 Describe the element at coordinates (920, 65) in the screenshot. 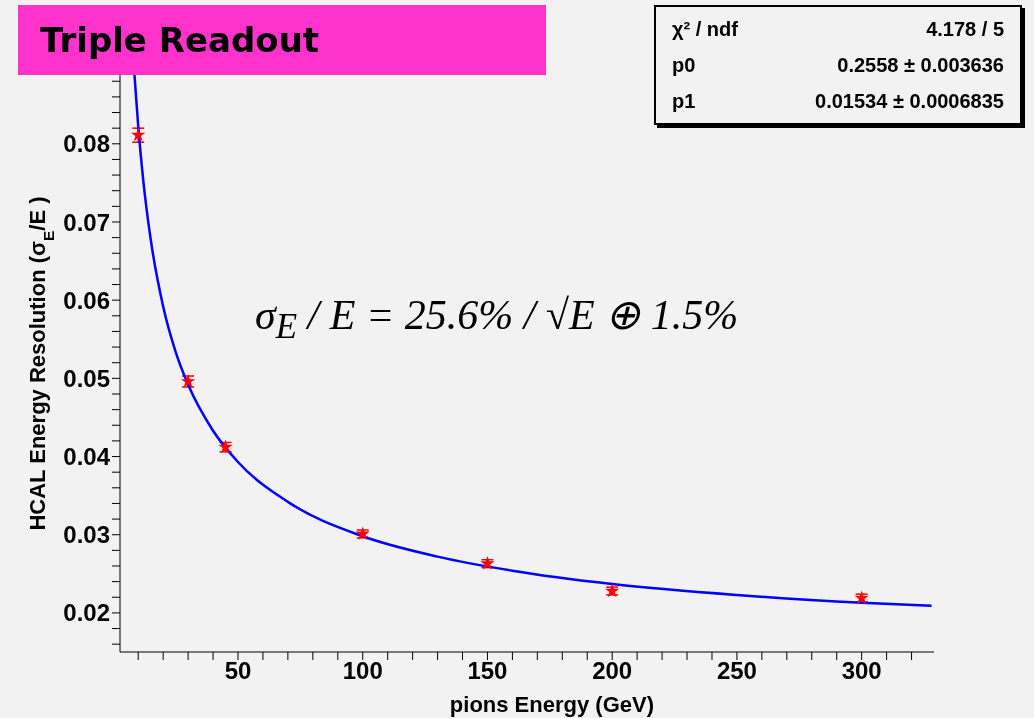

I see `annotation: 0.2558 ± 0.003636` at that location.